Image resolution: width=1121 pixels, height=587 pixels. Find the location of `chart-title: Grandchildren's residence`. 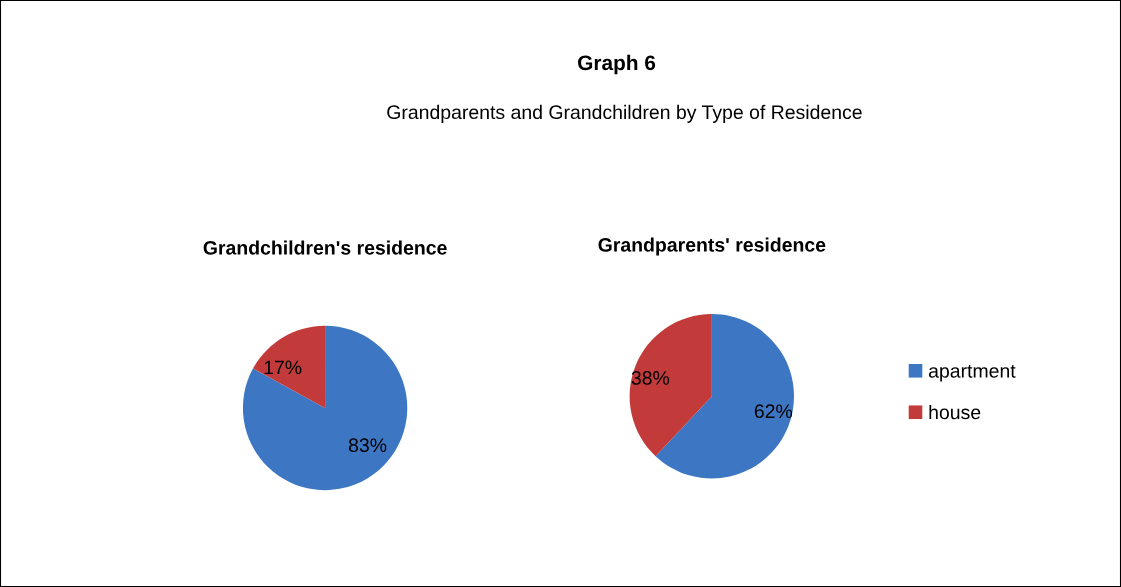

chart-title: Grandchildren's residence is located at coordinates (325, 247).